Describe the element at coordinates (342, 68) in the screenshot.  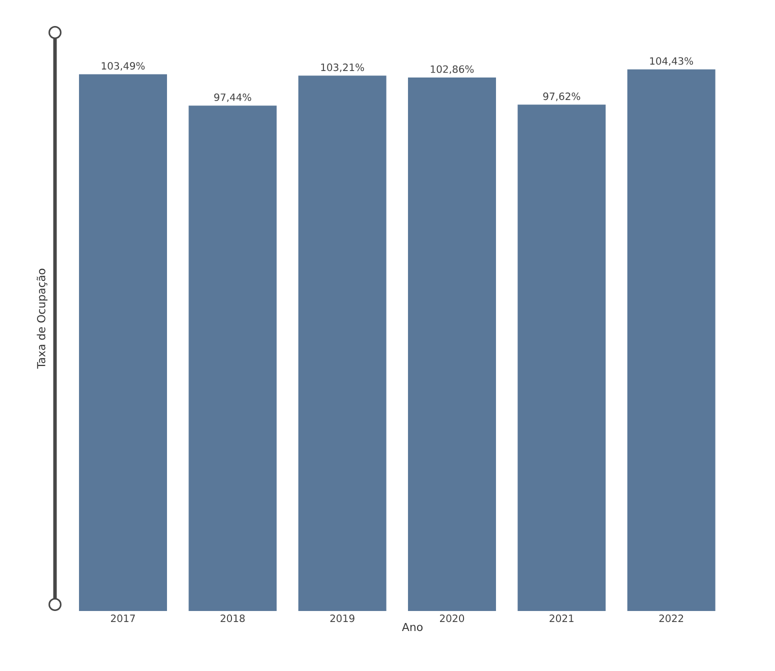
I see `data-label: 103,21%` at that location.